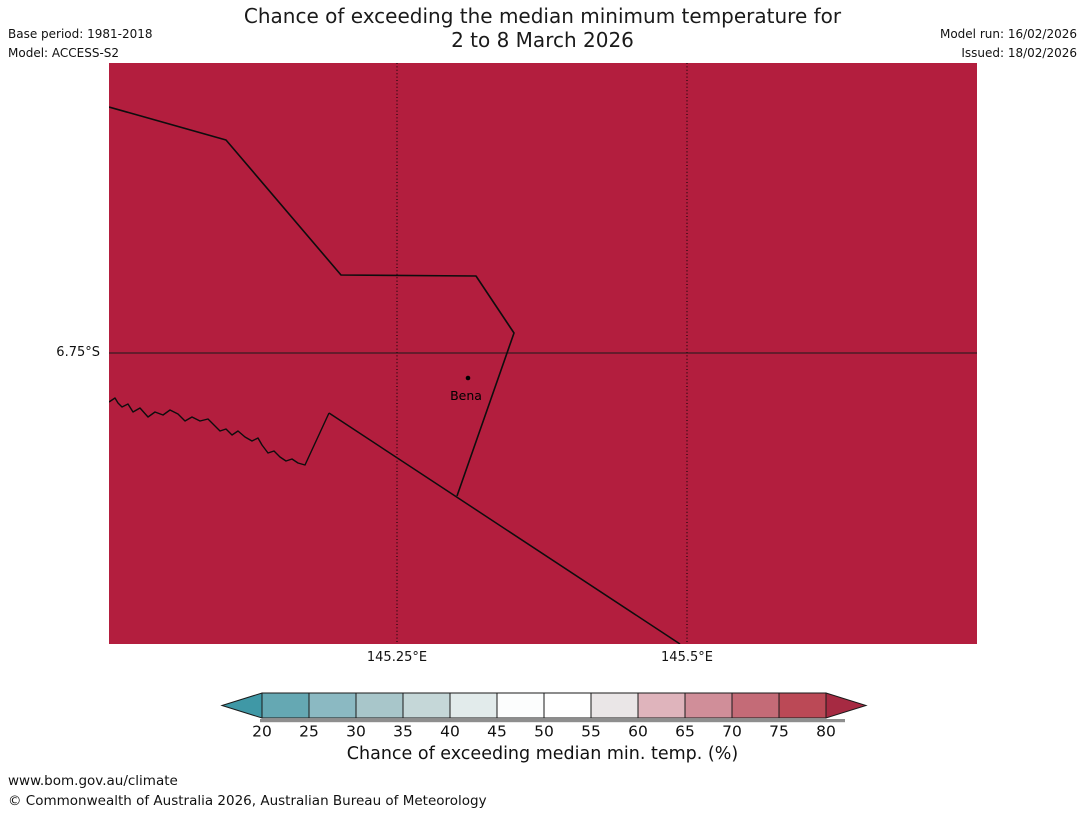 The image size is (1085, 816). I want to click on colorbar-tick-60: 60, so click(638, 732).